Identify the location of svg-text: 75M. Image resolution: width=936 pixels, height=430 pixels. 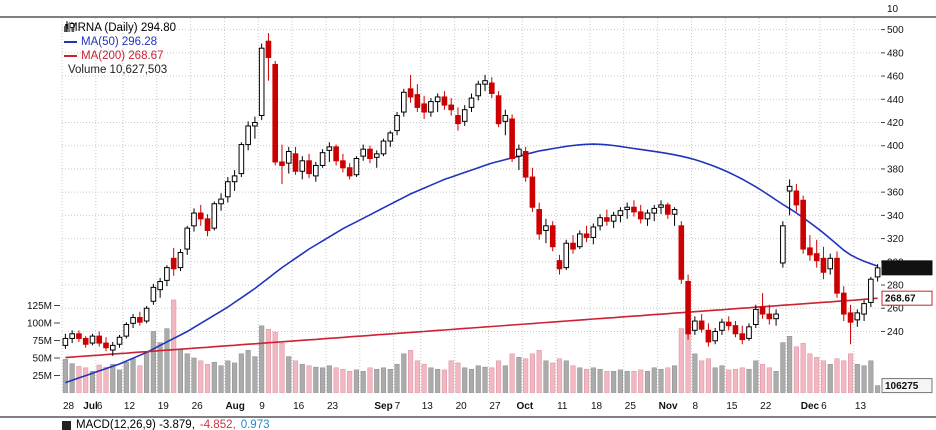
(42, 341).